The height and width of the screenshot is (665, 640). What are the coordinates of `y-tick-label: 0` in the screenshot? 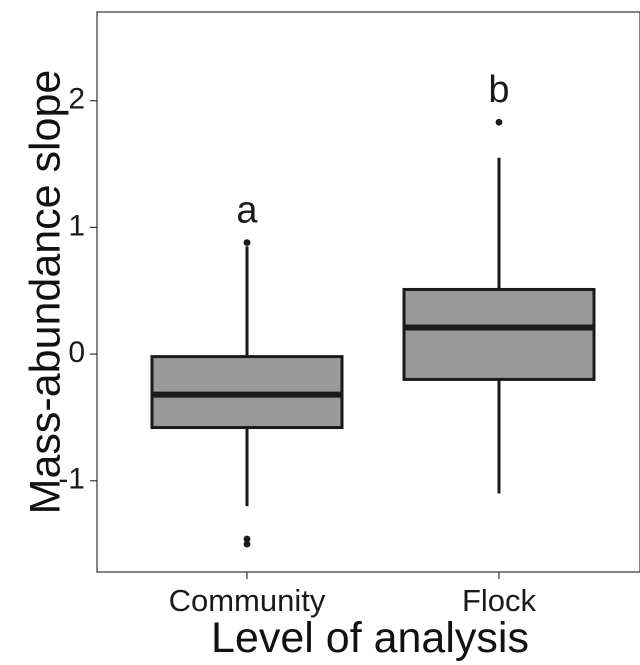 It's located at (76, 352).